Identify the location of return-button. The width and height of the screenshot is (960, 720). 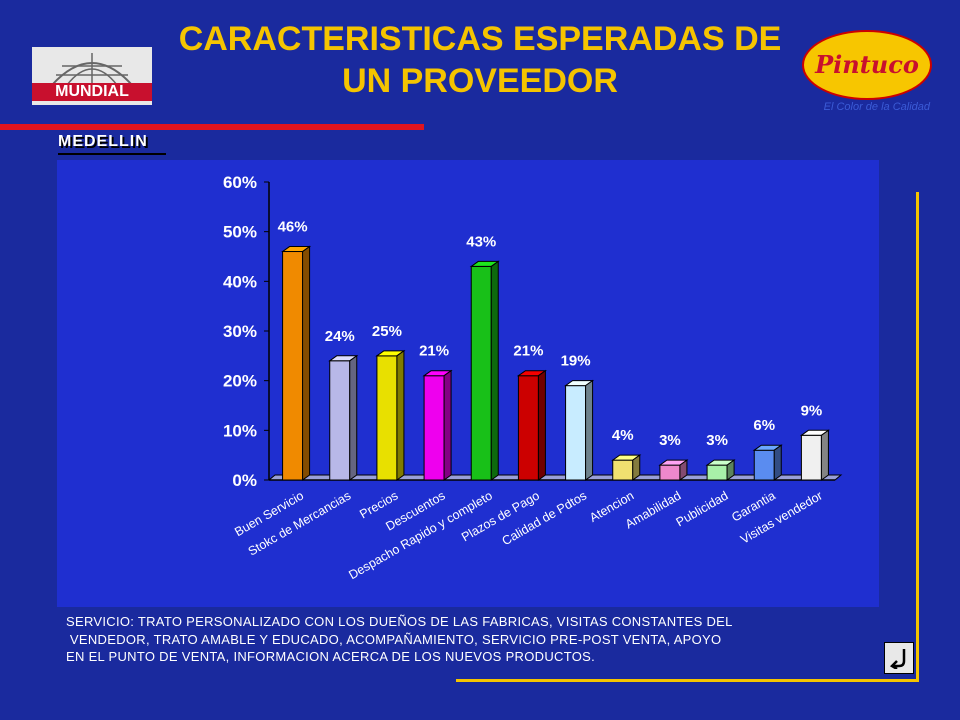
(899, 658).